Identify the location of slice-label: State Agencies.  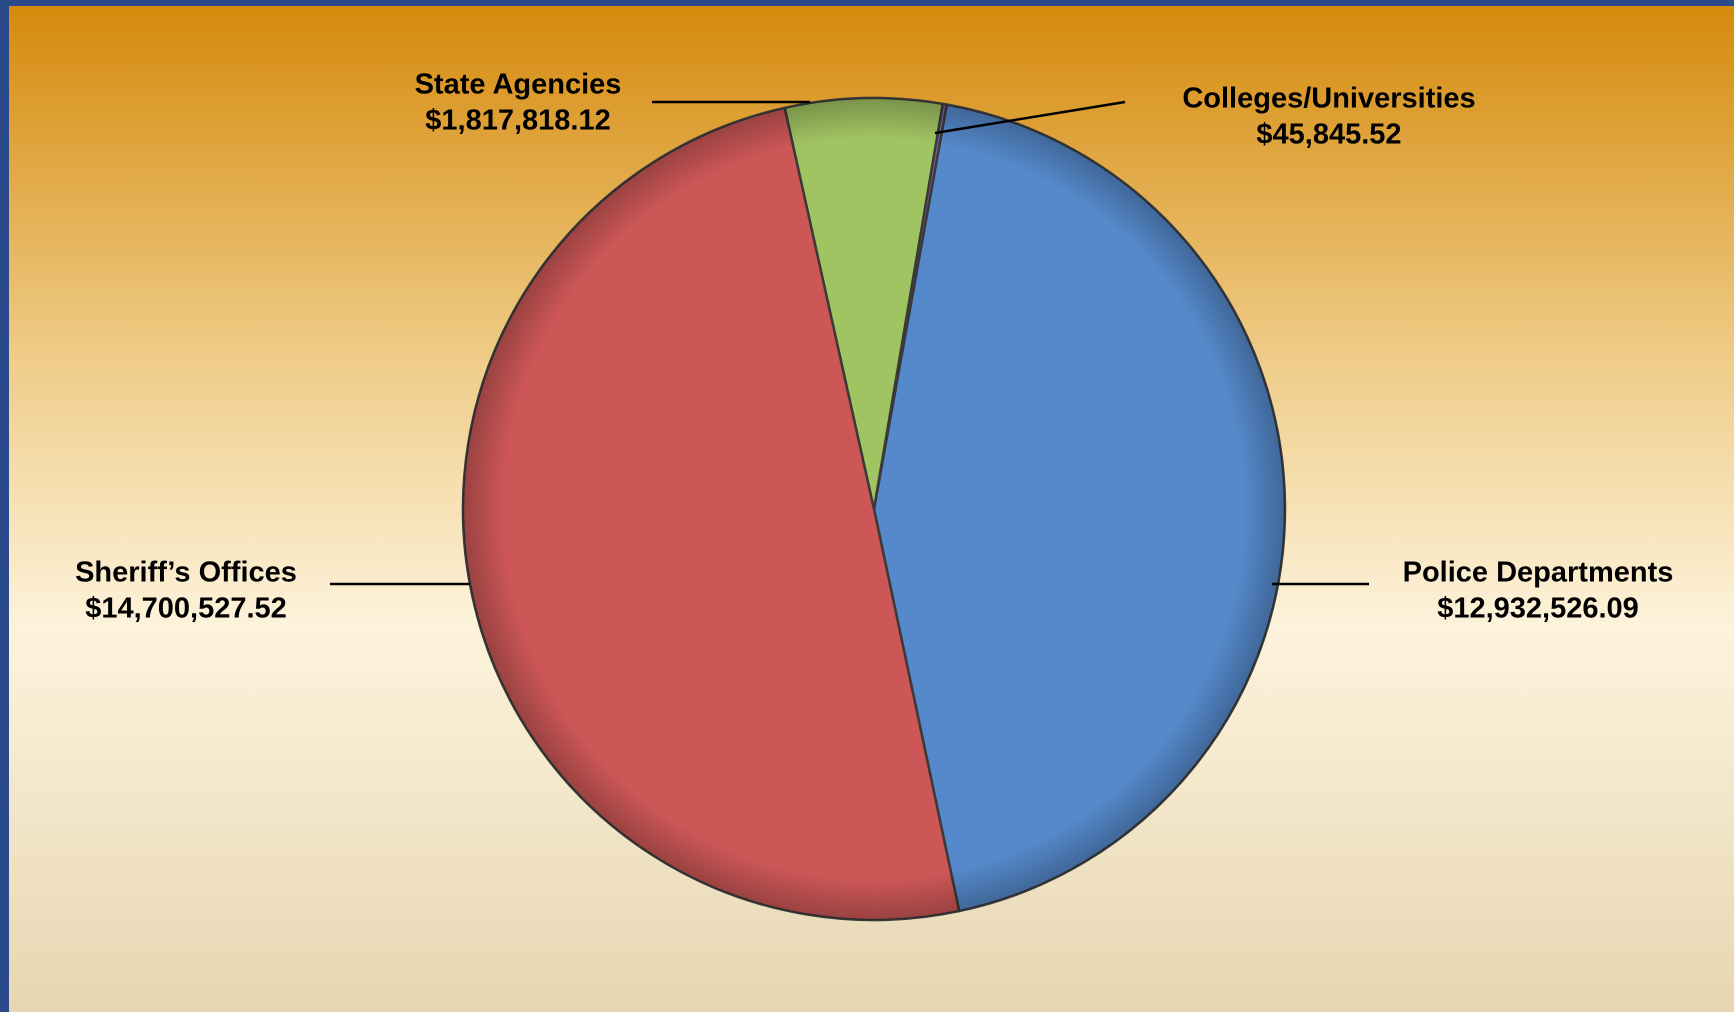
(518, 85).